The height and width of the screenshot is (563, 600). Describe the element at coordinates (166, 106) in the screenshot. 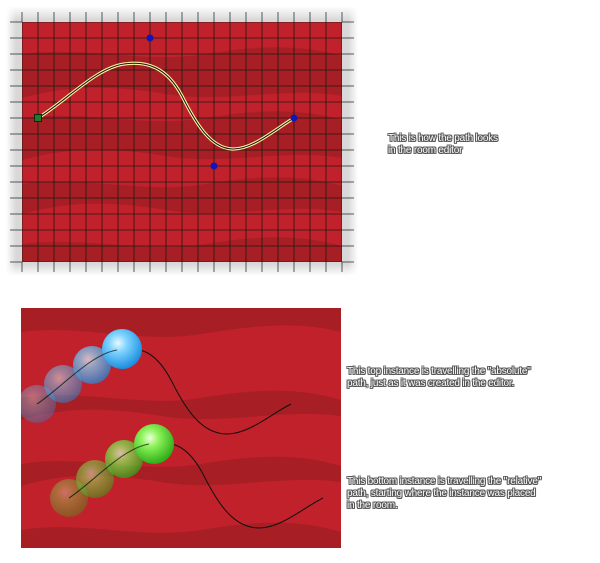

I see `editor-path` at that location.